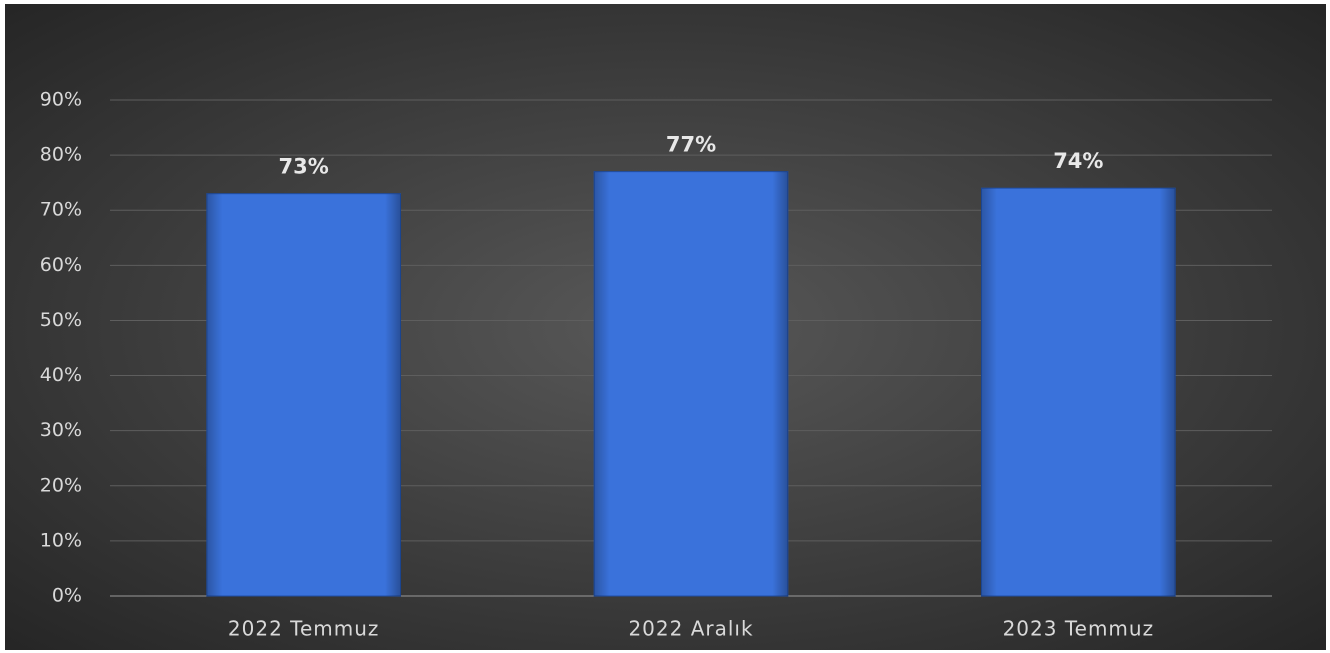 This screenshot has height=653, width=1330. Describe the element at coordinates (690, 629) in the screenshot. I see `x-tick-label: 2022 Aralık` at that location.